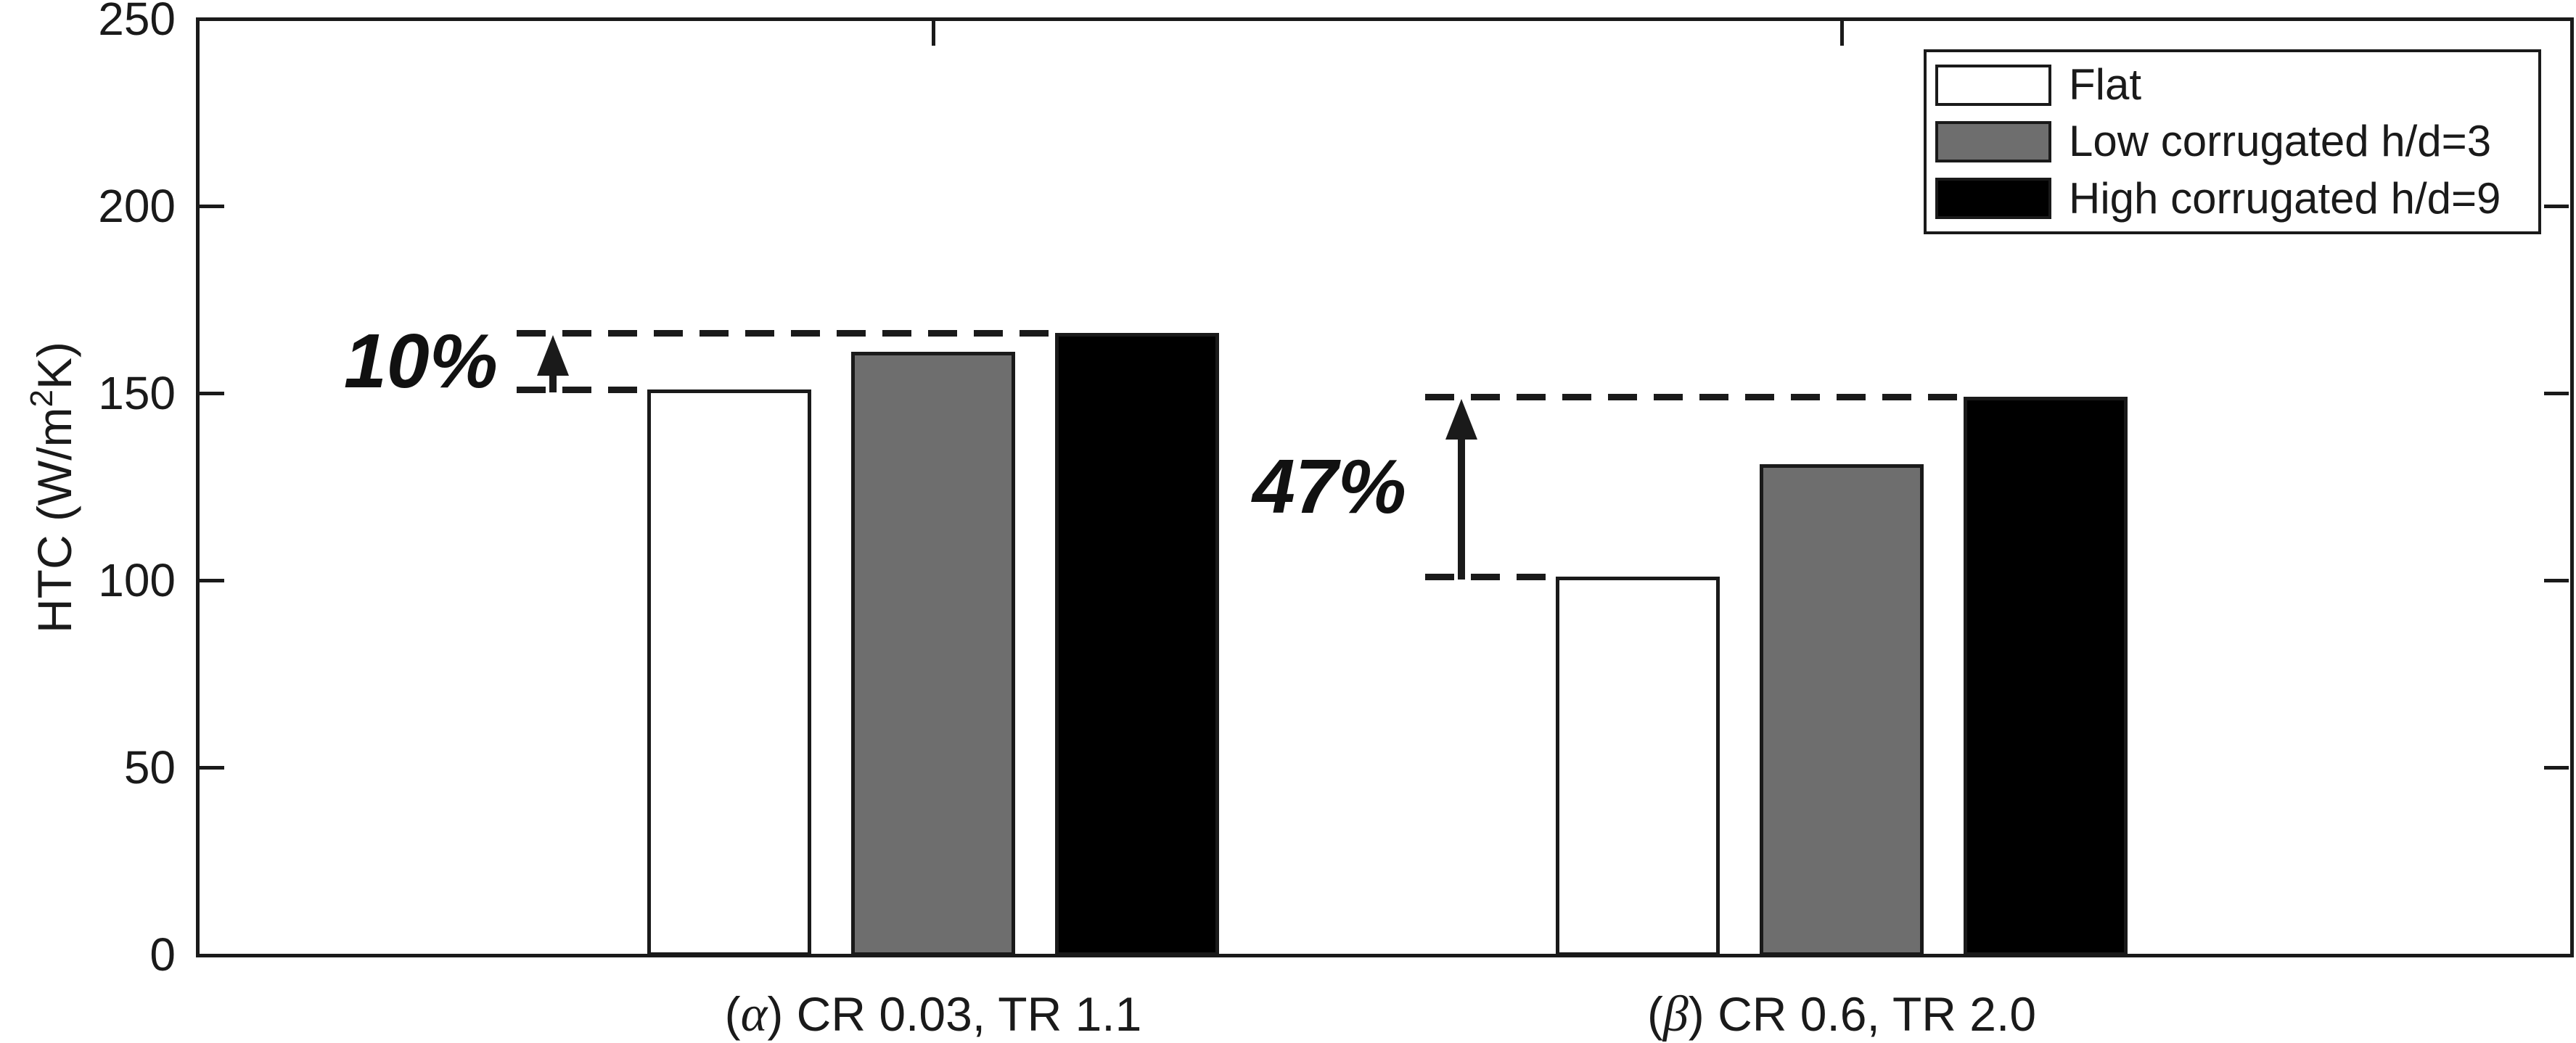 This screenshot has height=1043, width=2576. What do you see at coordinates (42, 398) in the screenshot?
I see `y-axis-title-superscript: 2` at bounding box center [42, 398].